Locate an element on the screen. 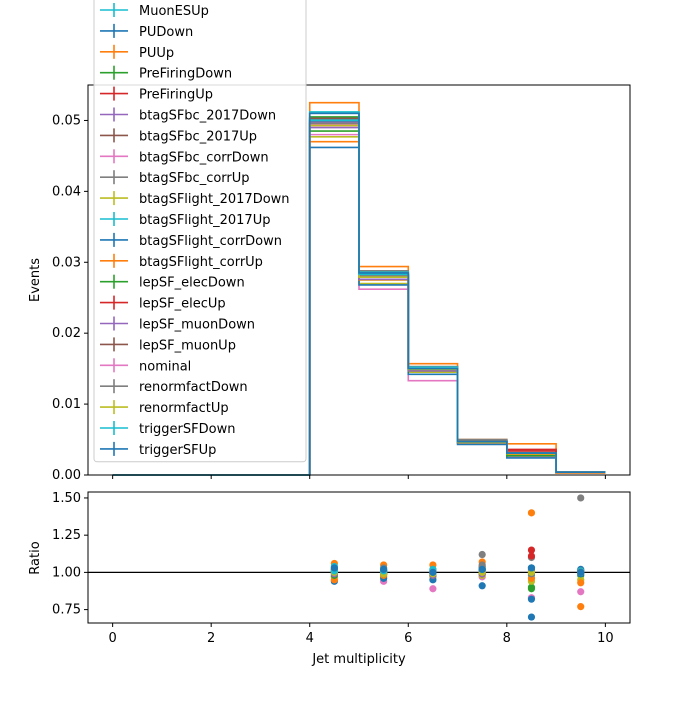 The image size is (700, 704). ratio-point-lepSF_elecDown is located at coordinates (531, 589).